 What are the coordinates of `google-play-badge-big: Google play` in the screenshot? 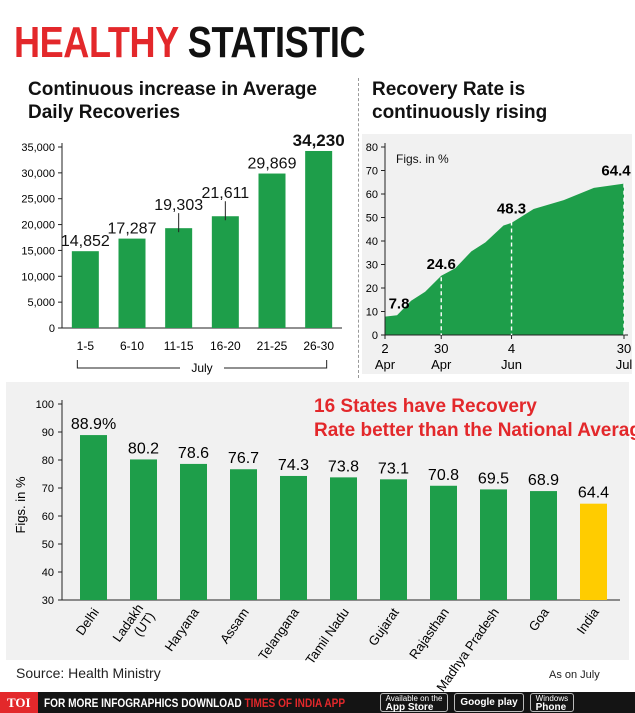 It's located at (489, 702).